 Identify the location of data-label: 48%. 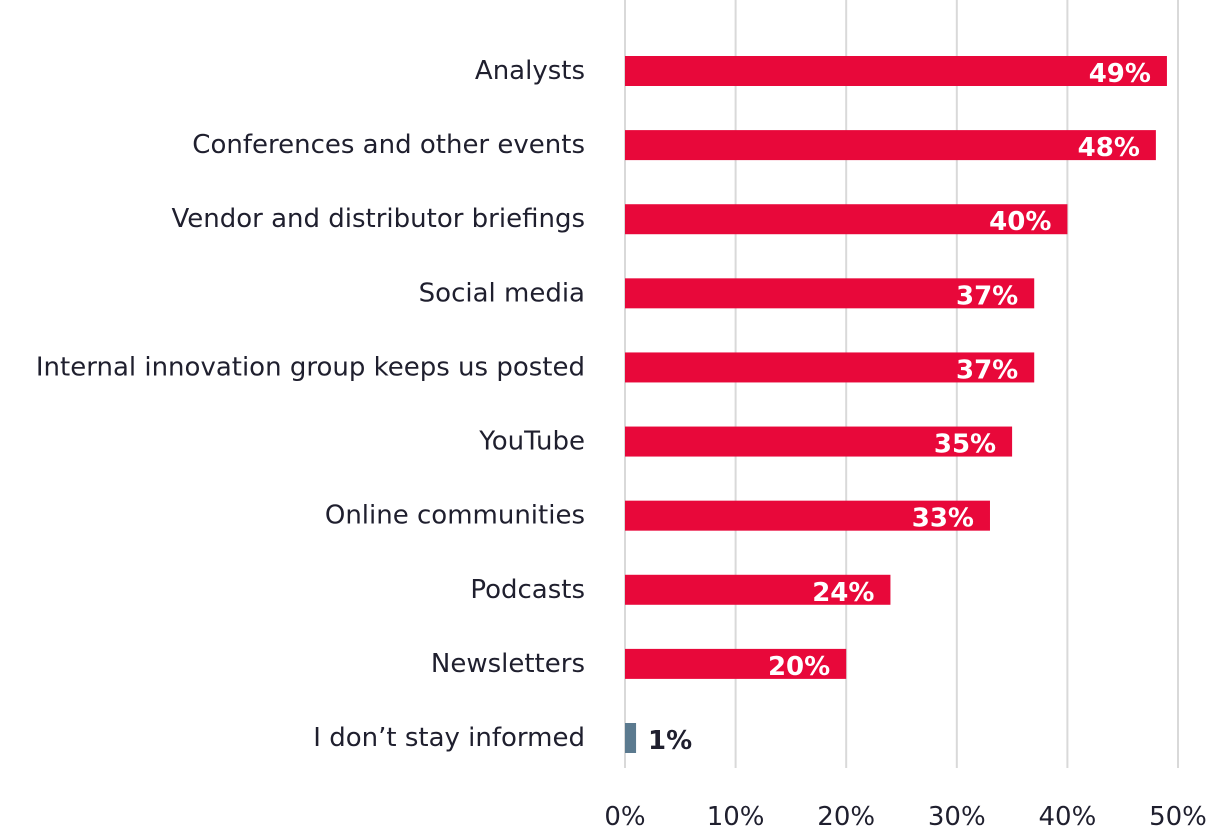
(1109, 148).